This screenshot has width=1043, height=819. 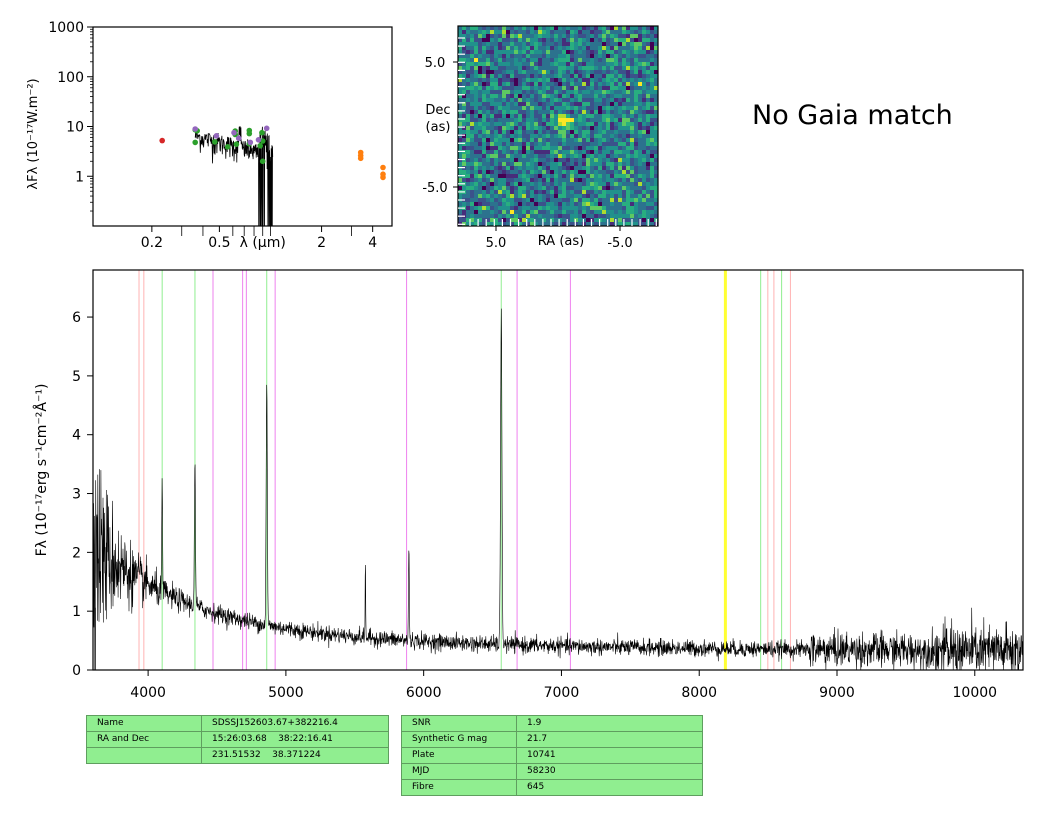 What do you see at coordinates (286, 693) in the screenshot?
I see `spectrum-xtick-label: 5000` at bounding box center [286, 693].